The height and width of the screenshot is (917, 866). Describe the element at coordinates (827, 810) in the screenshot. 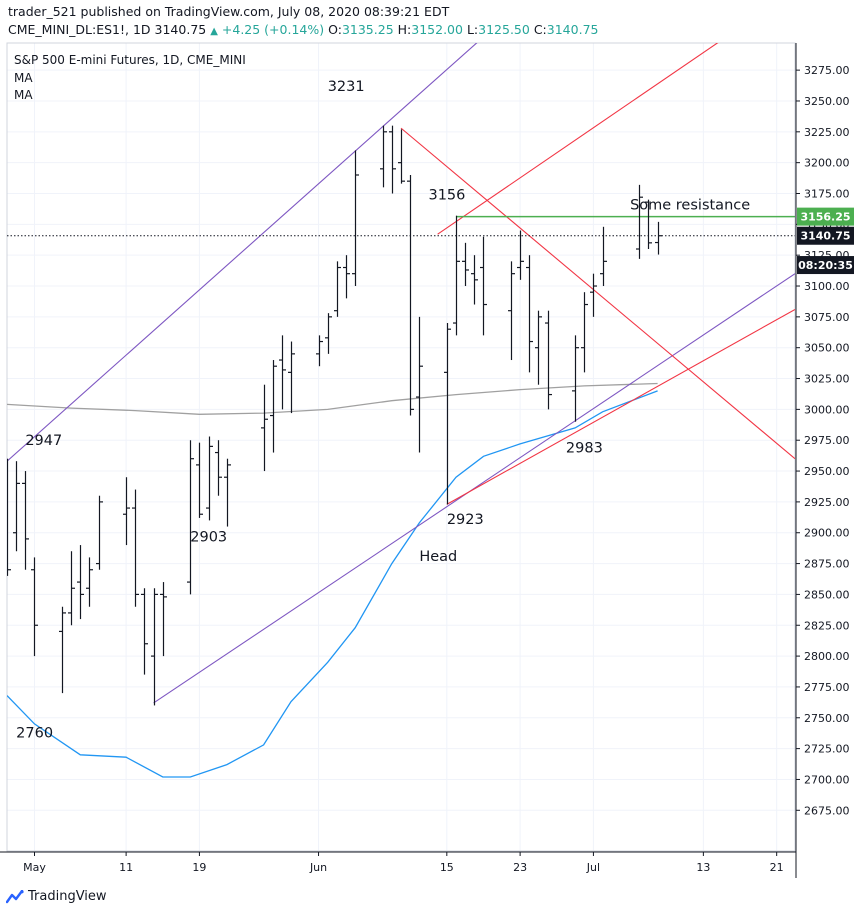

I see `y-tick-label: 2675.00` at that location.